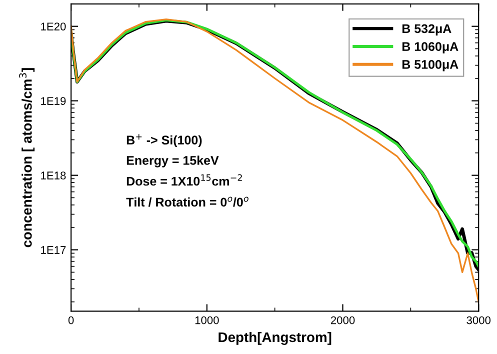 The image size is (497, 354). I want to click on y-tick-label: 1E19, so click(53, 101).